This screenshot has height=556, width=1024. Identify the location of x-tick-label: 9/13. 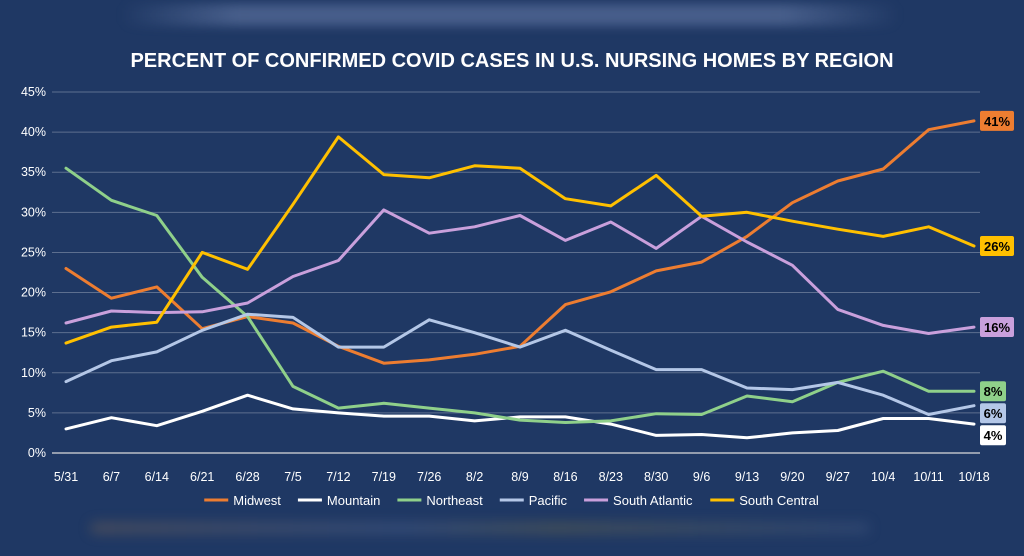
(747, 477).